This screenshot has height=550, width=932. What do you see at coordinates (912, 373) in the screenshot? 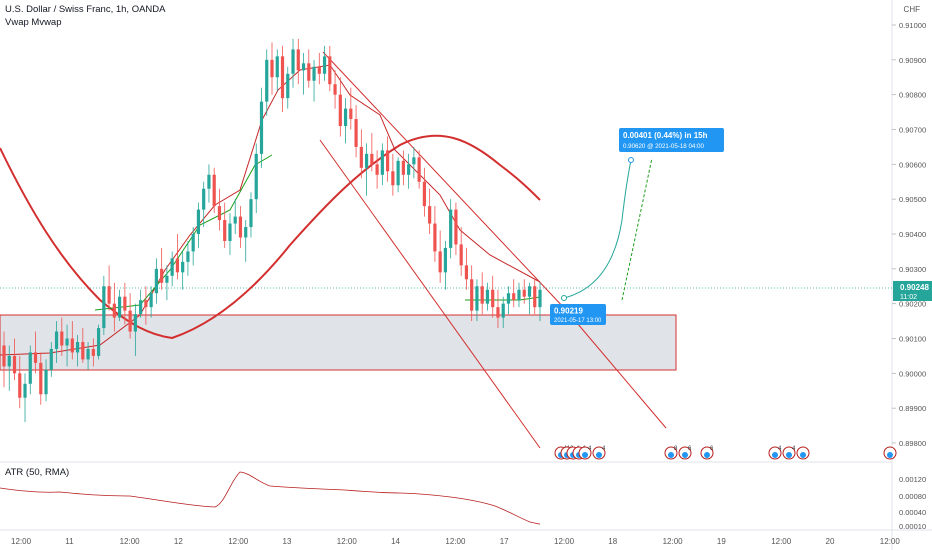
I see `price-tick-label: 0.90000` at bounding box center [912, 373].